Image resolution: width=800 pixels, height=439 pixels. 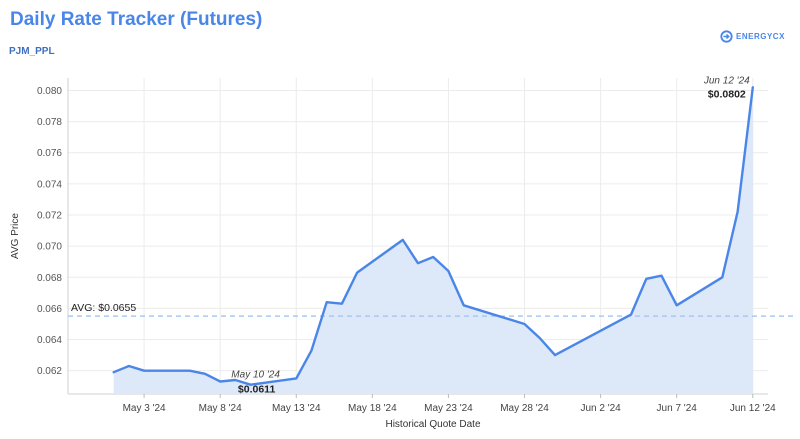 I want to click on x-tick-label: Jun 2 '24, so click(x=600, y=408).